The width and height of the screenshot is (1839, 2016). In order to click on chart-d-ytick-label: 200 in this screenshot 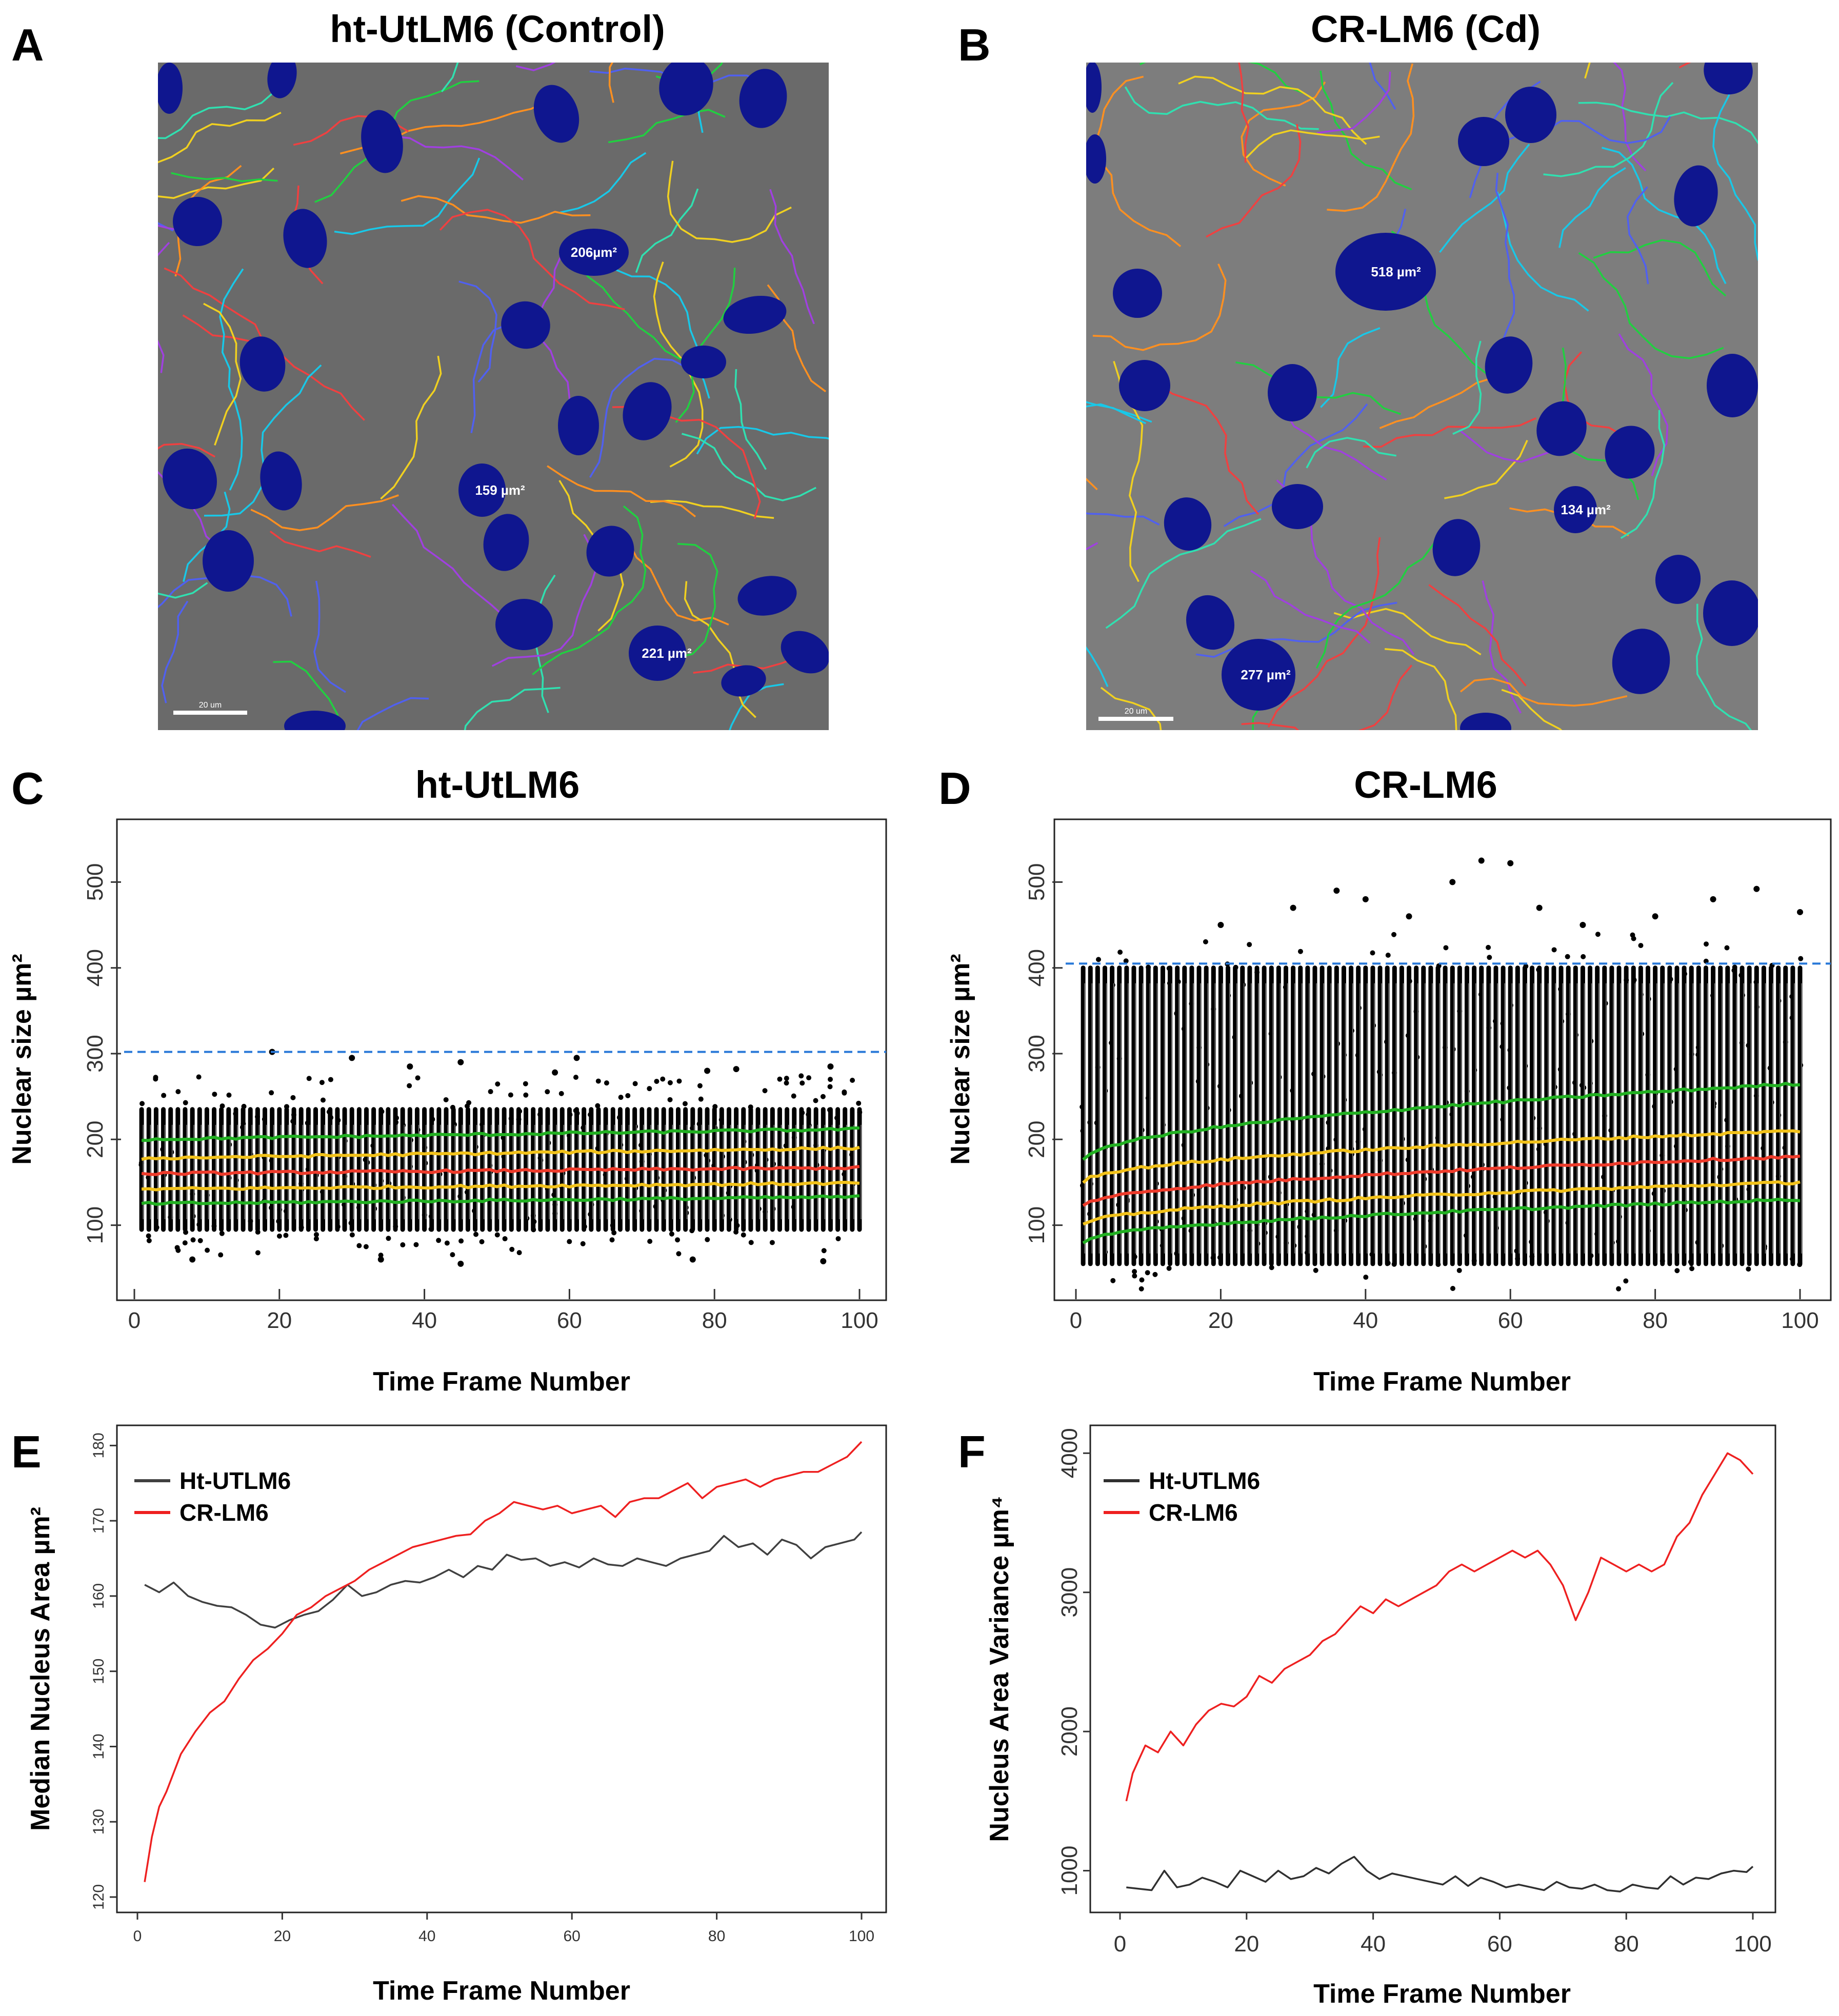, I will do `click(1036, 1139)`.